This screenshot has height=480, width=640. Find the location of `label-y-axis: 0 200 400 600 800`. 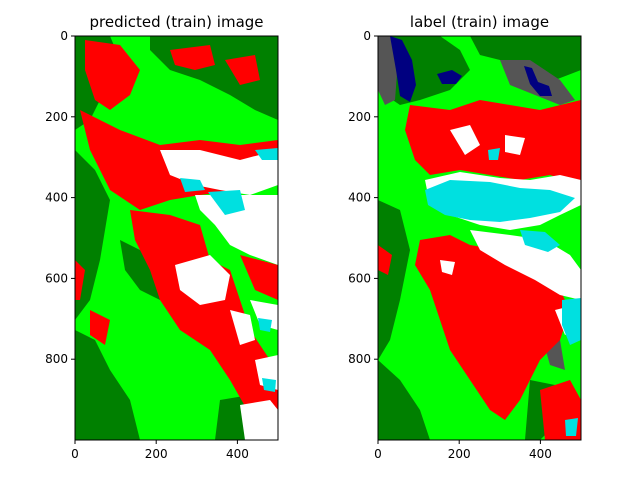

label-y-axis: 0 200 400 600 800 is located at coordinates (363, 197).